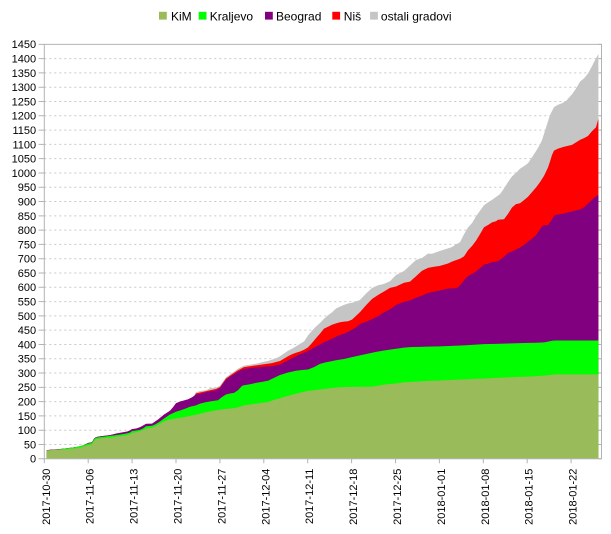 This screenshot has height=534, width=611. Describe the element at coordinates (27, 260) in the screenshot. I see `svg-text: 700` at that location.